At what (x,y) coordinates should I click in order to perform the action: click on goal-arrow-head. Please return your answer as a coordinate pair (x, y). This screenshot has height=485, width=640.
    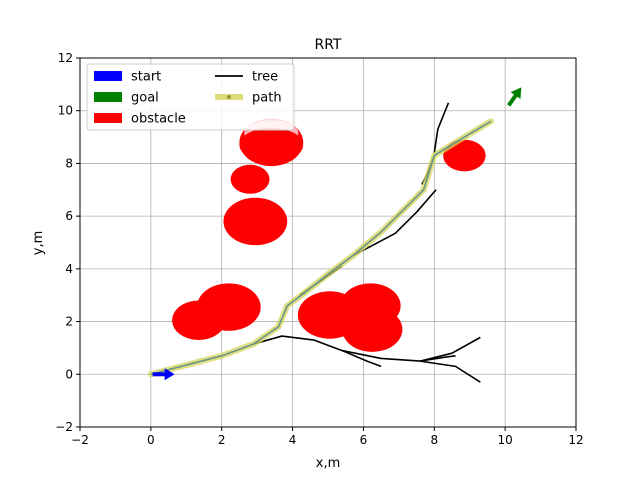
    Looking at the image, I should click on (516, 93).